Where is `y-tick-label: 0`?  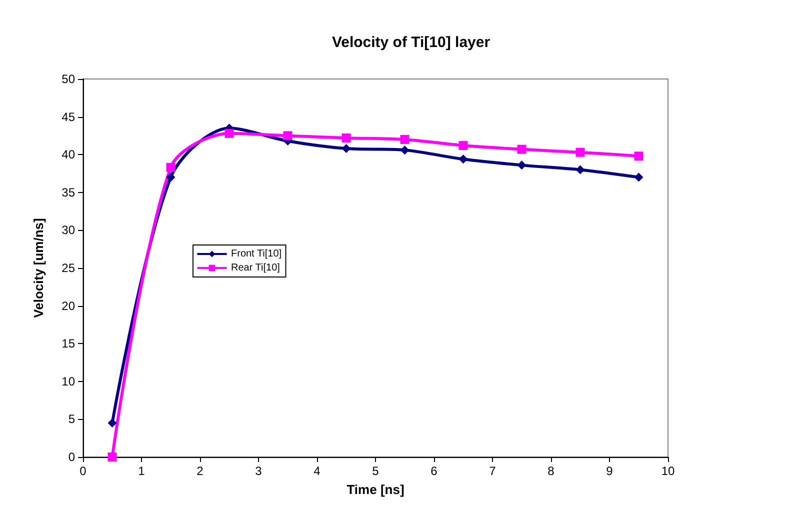 y-tick-label: 0 is located at coordinates (72, 457).